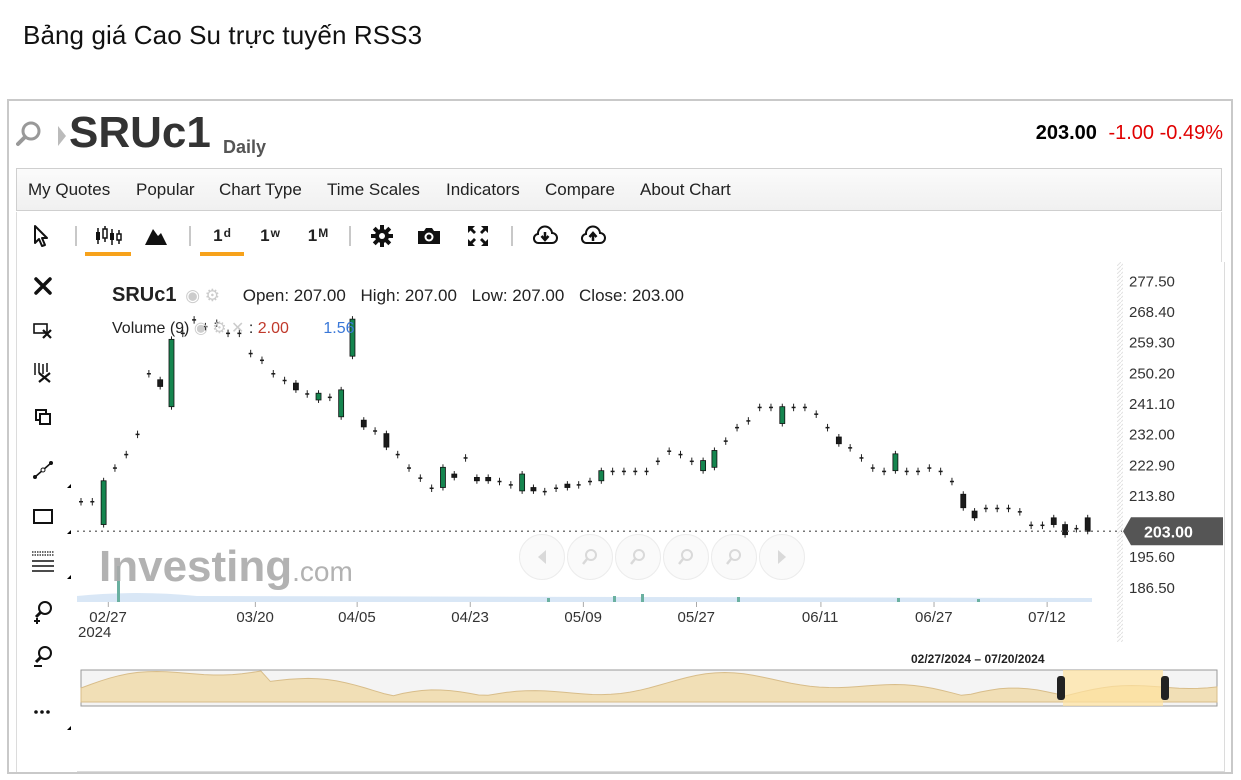 The image size is (1241, 780). Describe the element at coordinates (1152, 373) in the screenshot. I see `y-tick-label: 250.20` at that location.